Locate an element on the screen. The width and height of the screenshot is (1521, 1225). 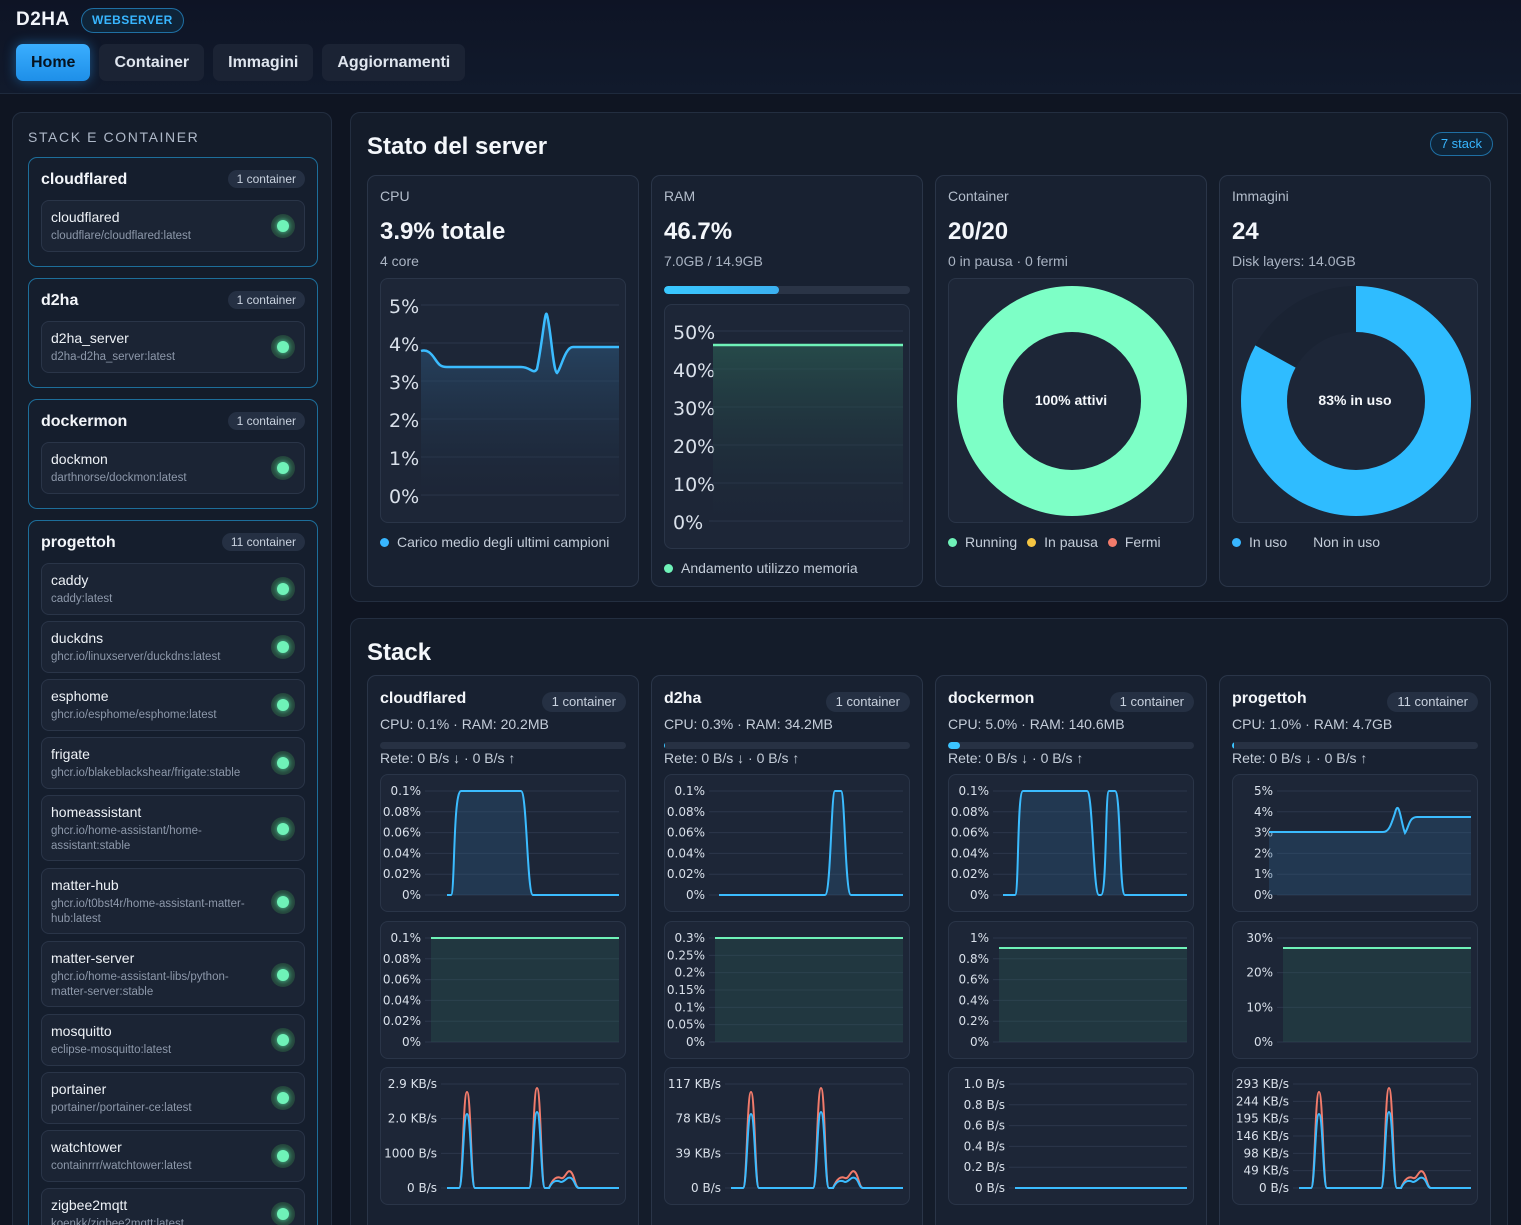
container-item: esphome ghcr.io/esphome/esphome:latest is located at coordinates (173, 705).